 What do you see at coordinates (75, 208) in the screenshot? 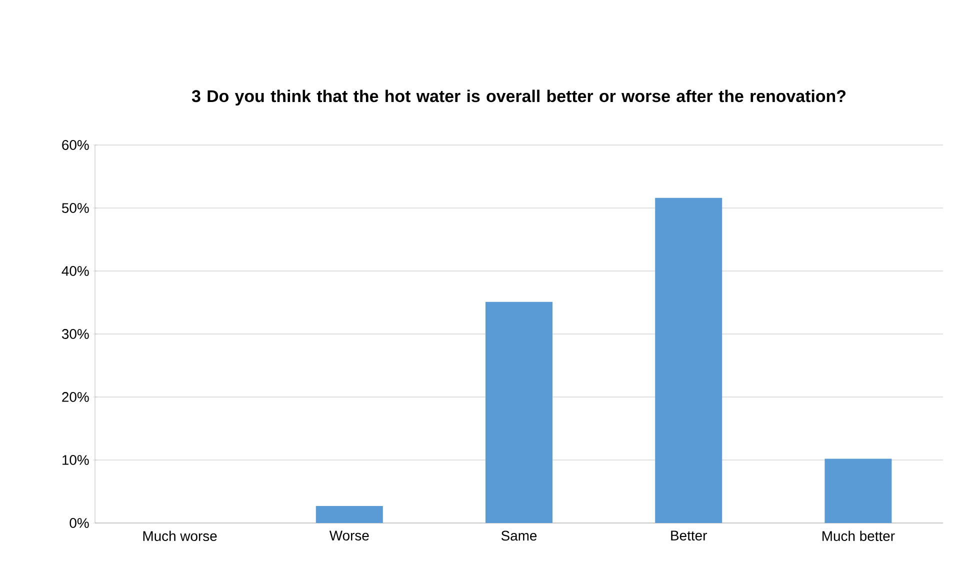
I see `y-tick-label: 50%` at bounding box center [75, 208].